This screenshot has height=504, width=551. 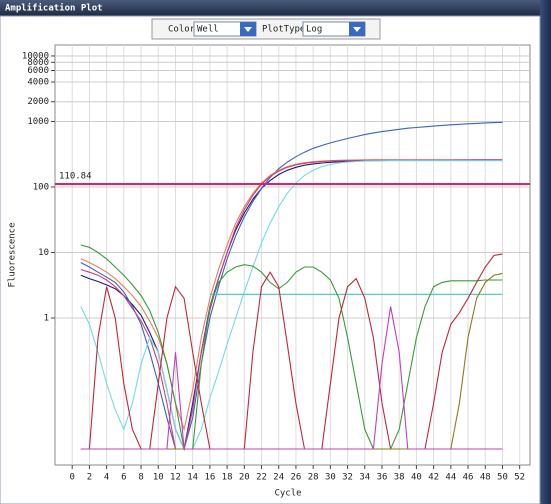 I want to click on x-tick-label: 44, so click(x=450, y=478).